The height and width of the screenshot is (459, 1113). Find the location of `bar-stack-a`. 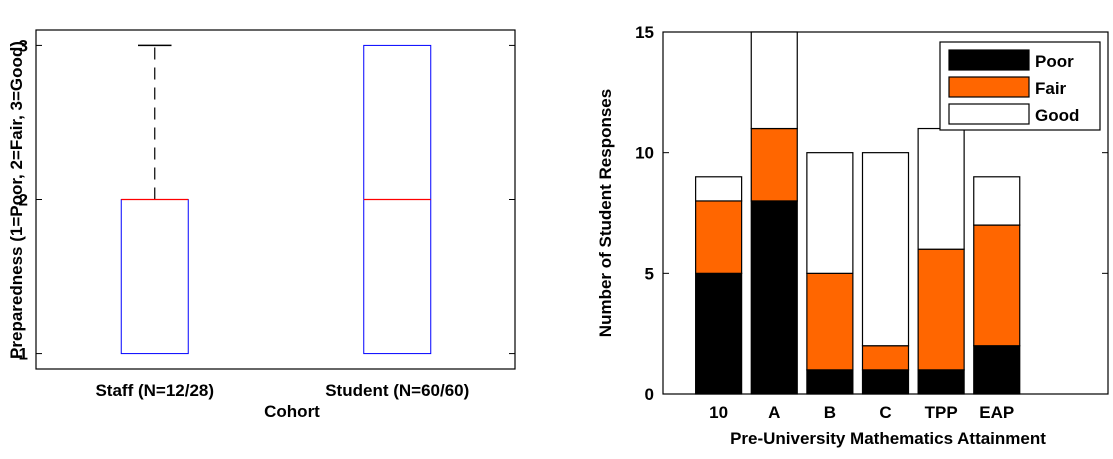

bar-stack-a is located at coordinates (774, 213).